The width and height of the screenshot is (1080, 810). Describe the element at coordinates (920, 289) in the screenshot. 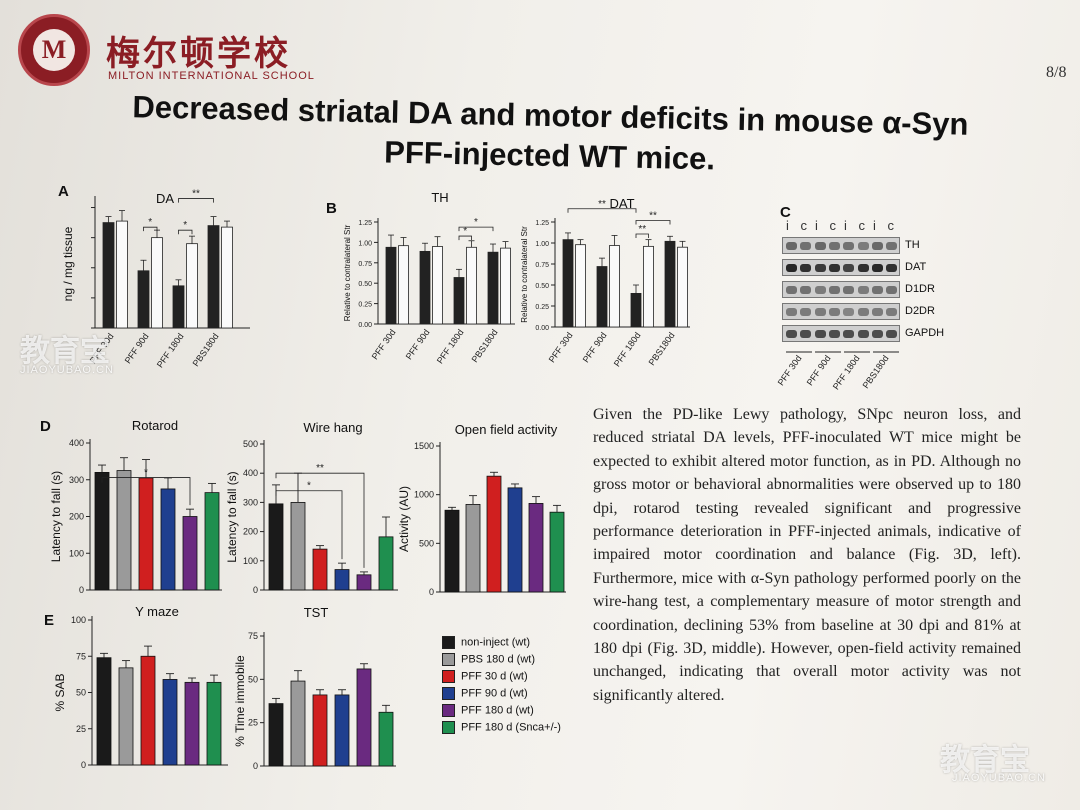

I see `blot-protein-label: D1DR` at that location.